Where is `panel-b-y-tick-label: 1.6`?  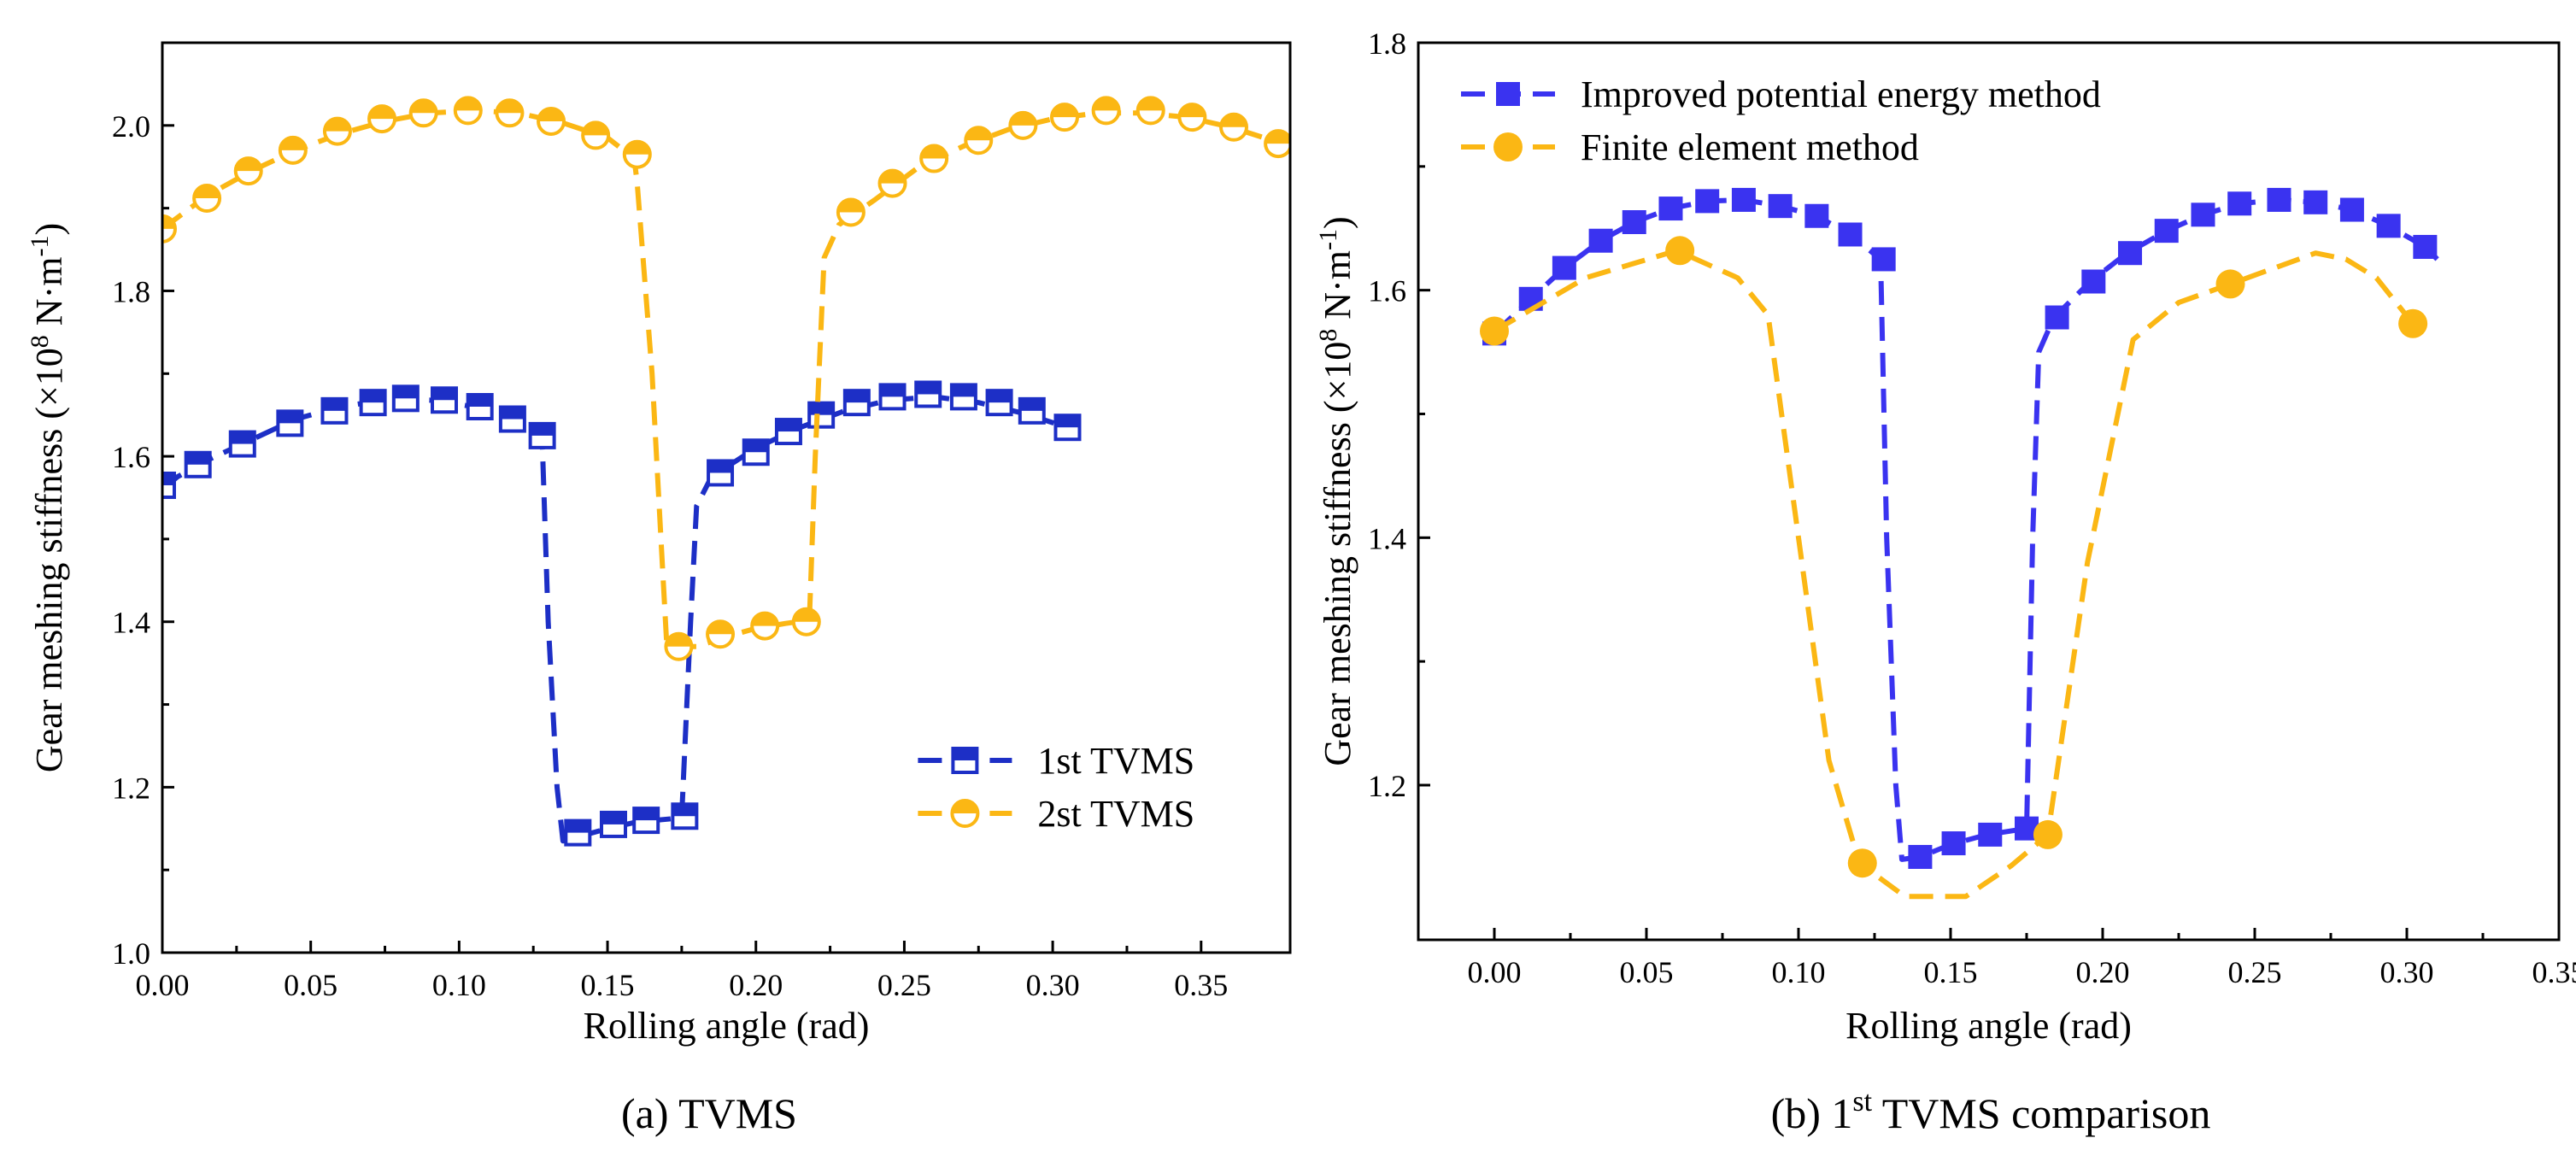
panel-b-y-tick-label: 1.6 is located at coordinates (1387, 291).